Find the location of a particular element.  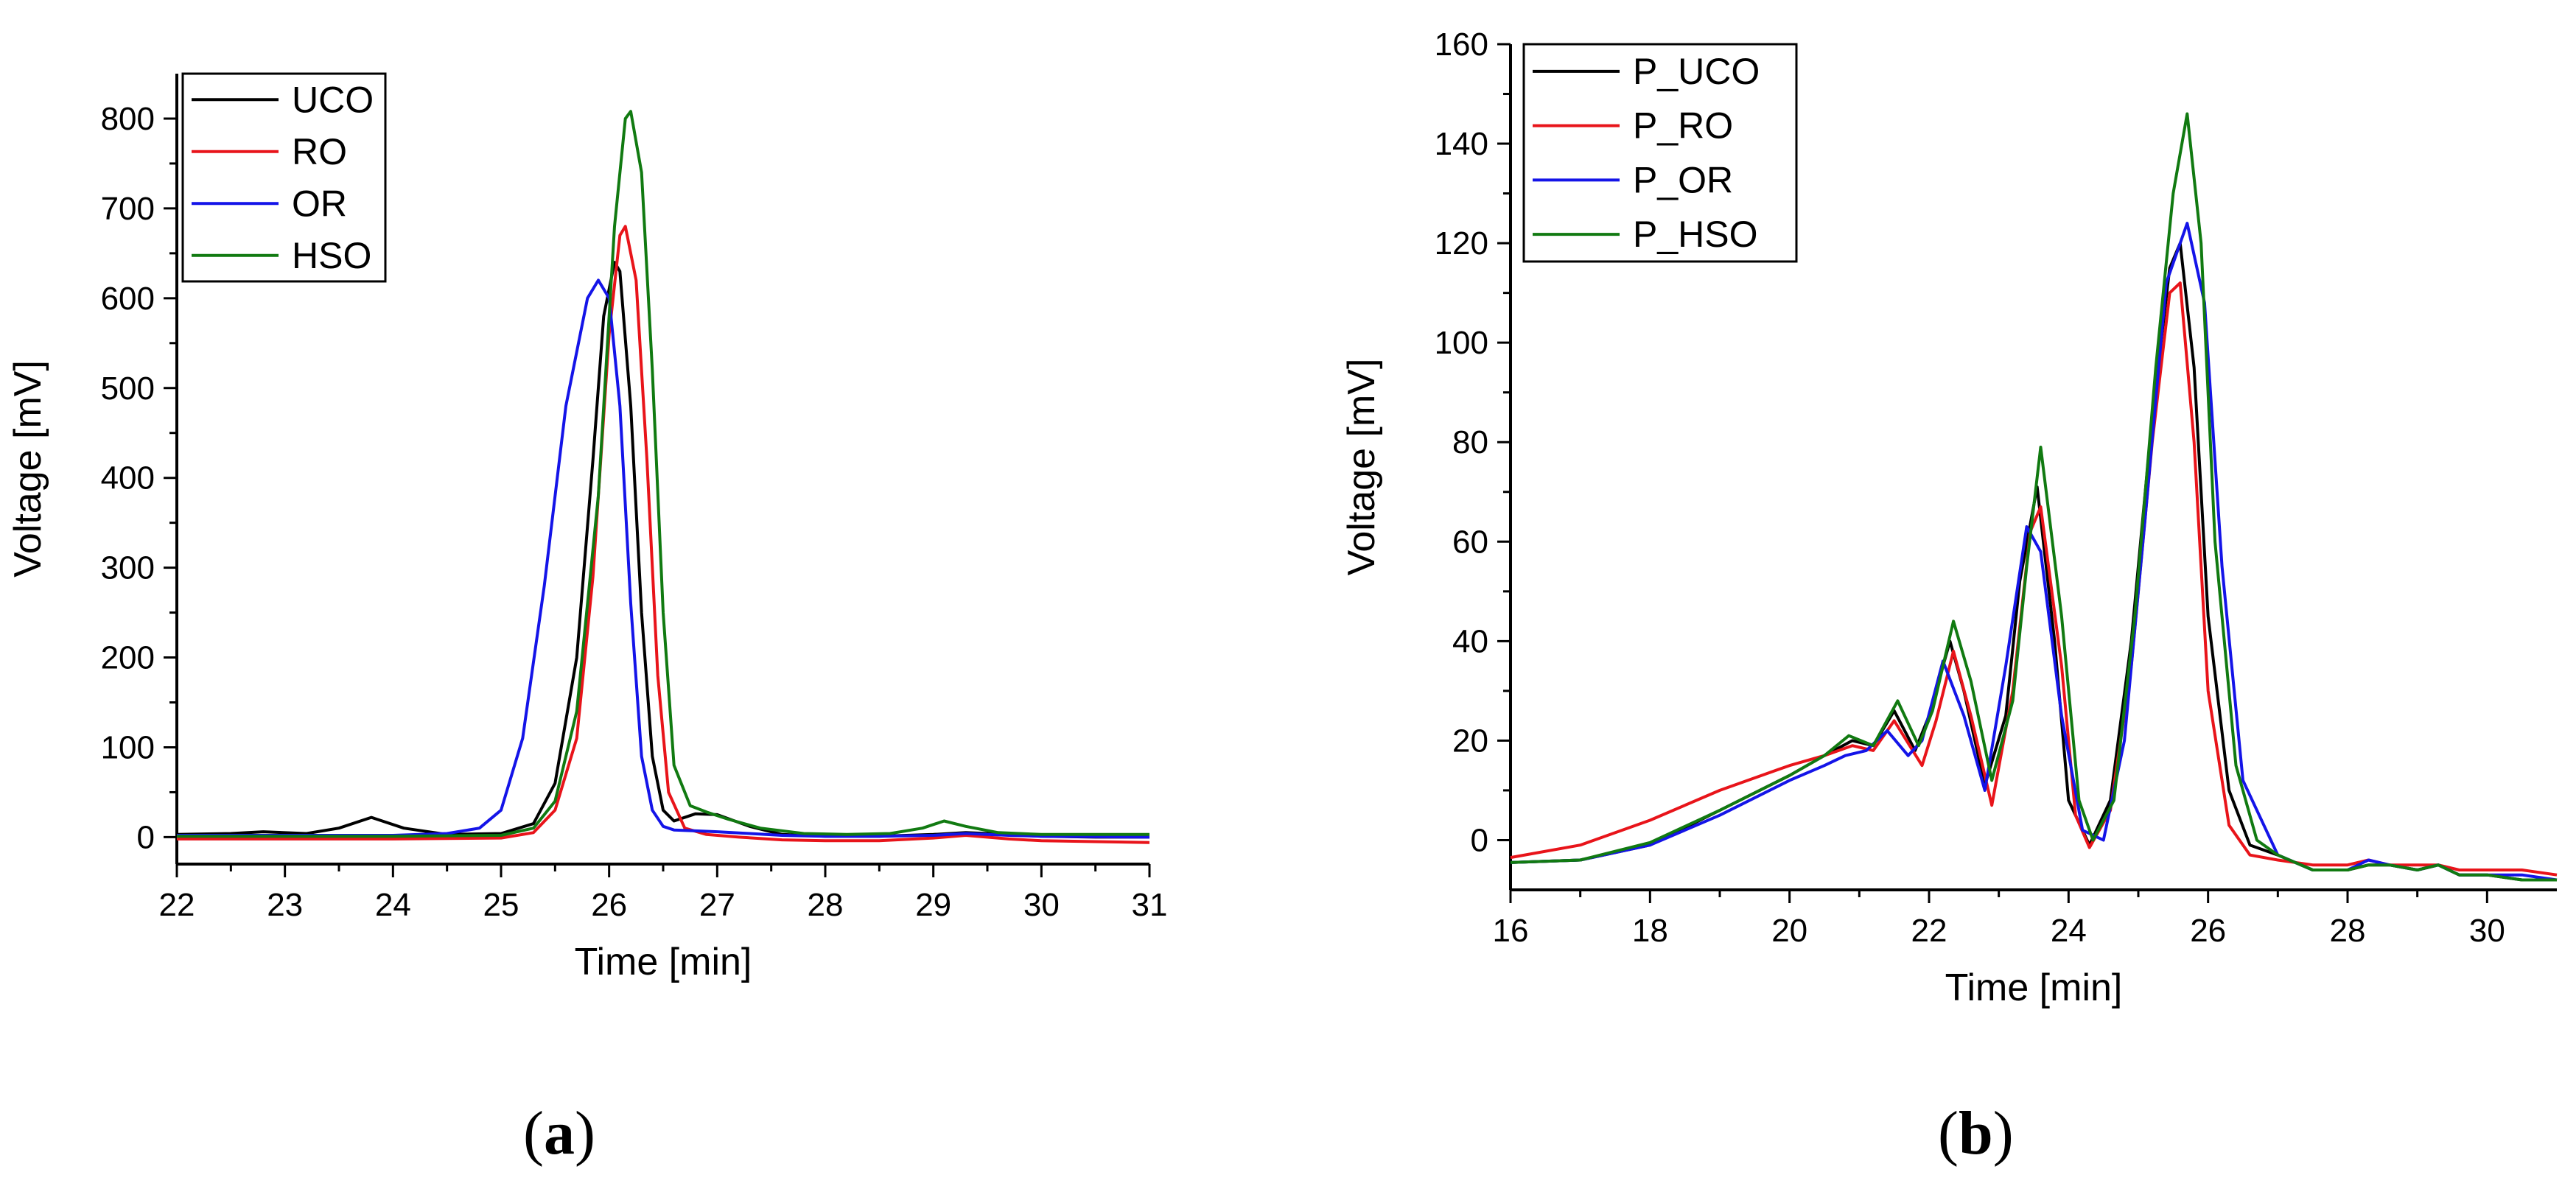

y-tick-label: 40 is located at coordinates (1470, 641).